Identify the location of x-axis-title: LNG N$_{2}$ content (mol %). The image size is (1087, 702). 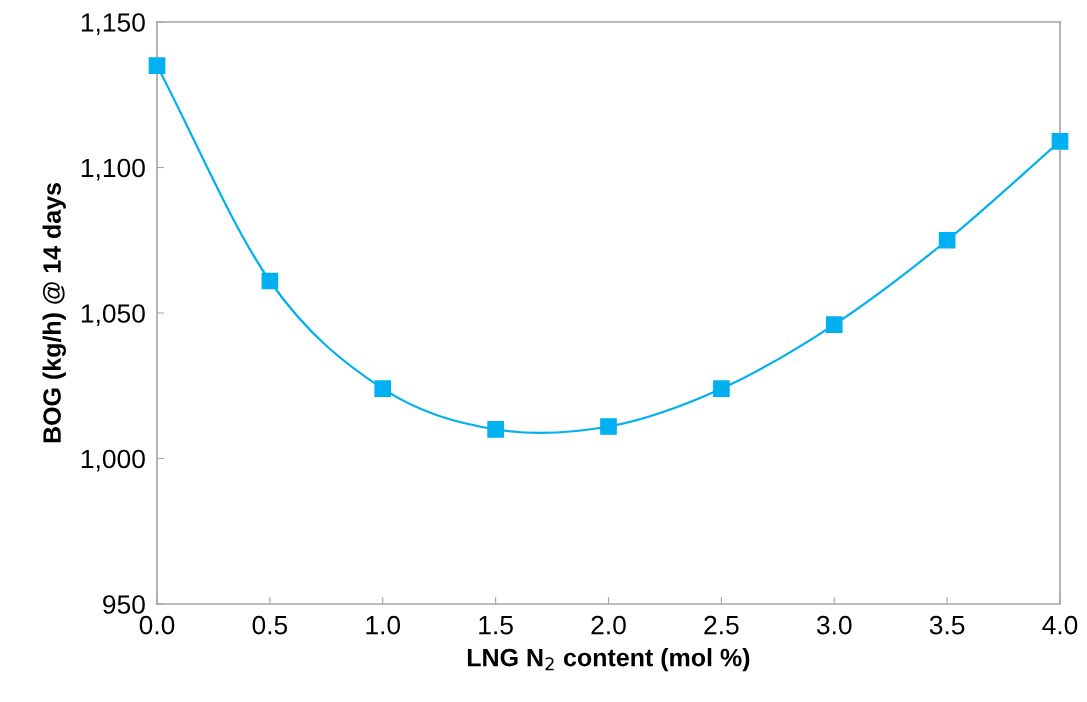
(608, 660).